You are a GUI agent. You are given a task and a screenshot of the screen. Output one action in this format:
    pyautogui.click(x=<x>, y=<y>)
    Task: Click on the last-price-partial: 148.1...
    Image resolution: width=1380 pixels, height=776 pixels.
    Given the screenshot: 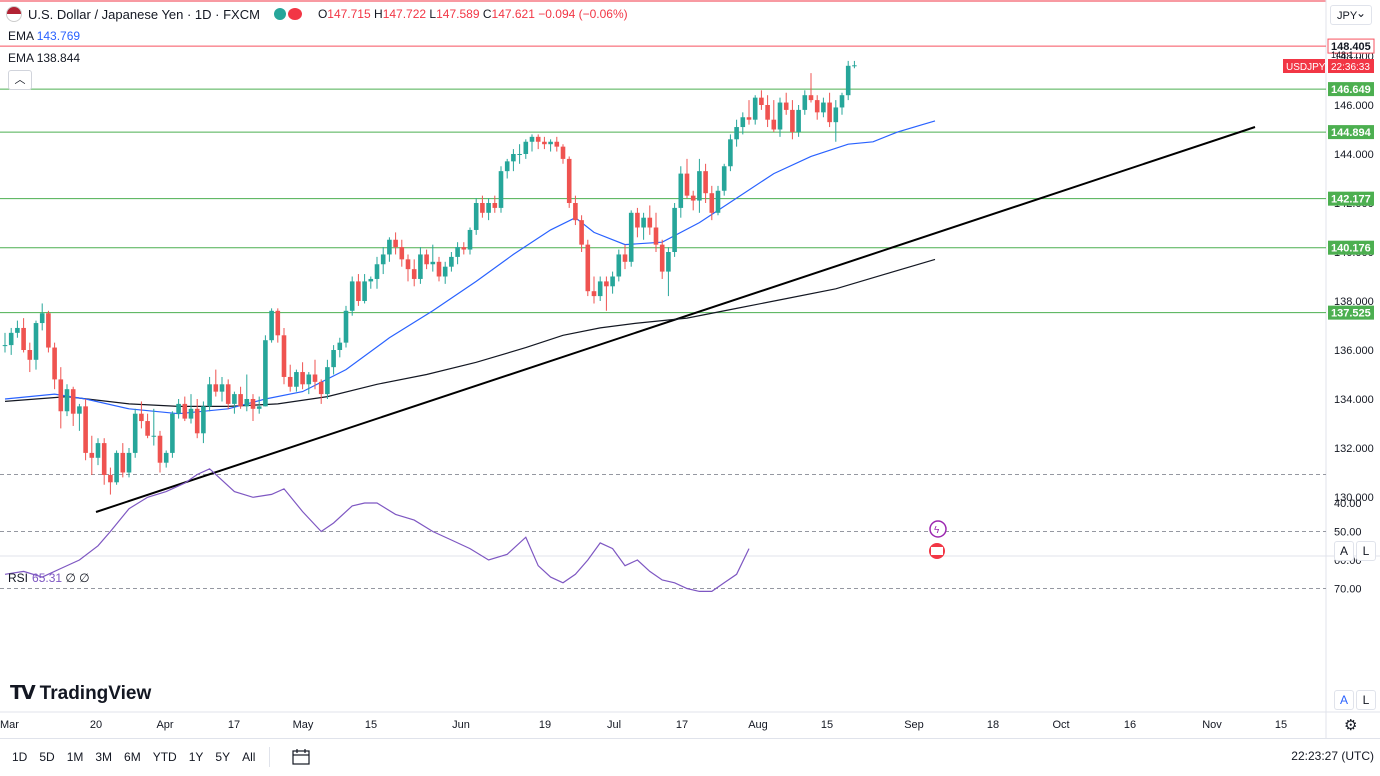 What is the action you would take?
    pyautogui.click(x=1346, y=55)
    